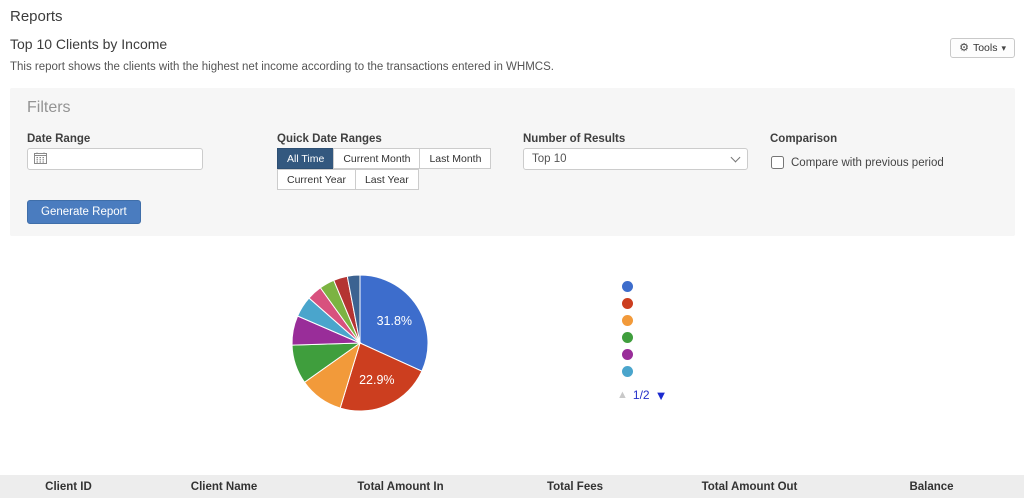 The image size is (1024, 498). What do you see at coordinates (749, 486) in the screenshot?
I see `column-header-total-amount-out: Total Amount Out` at bounding box center [749, 486].